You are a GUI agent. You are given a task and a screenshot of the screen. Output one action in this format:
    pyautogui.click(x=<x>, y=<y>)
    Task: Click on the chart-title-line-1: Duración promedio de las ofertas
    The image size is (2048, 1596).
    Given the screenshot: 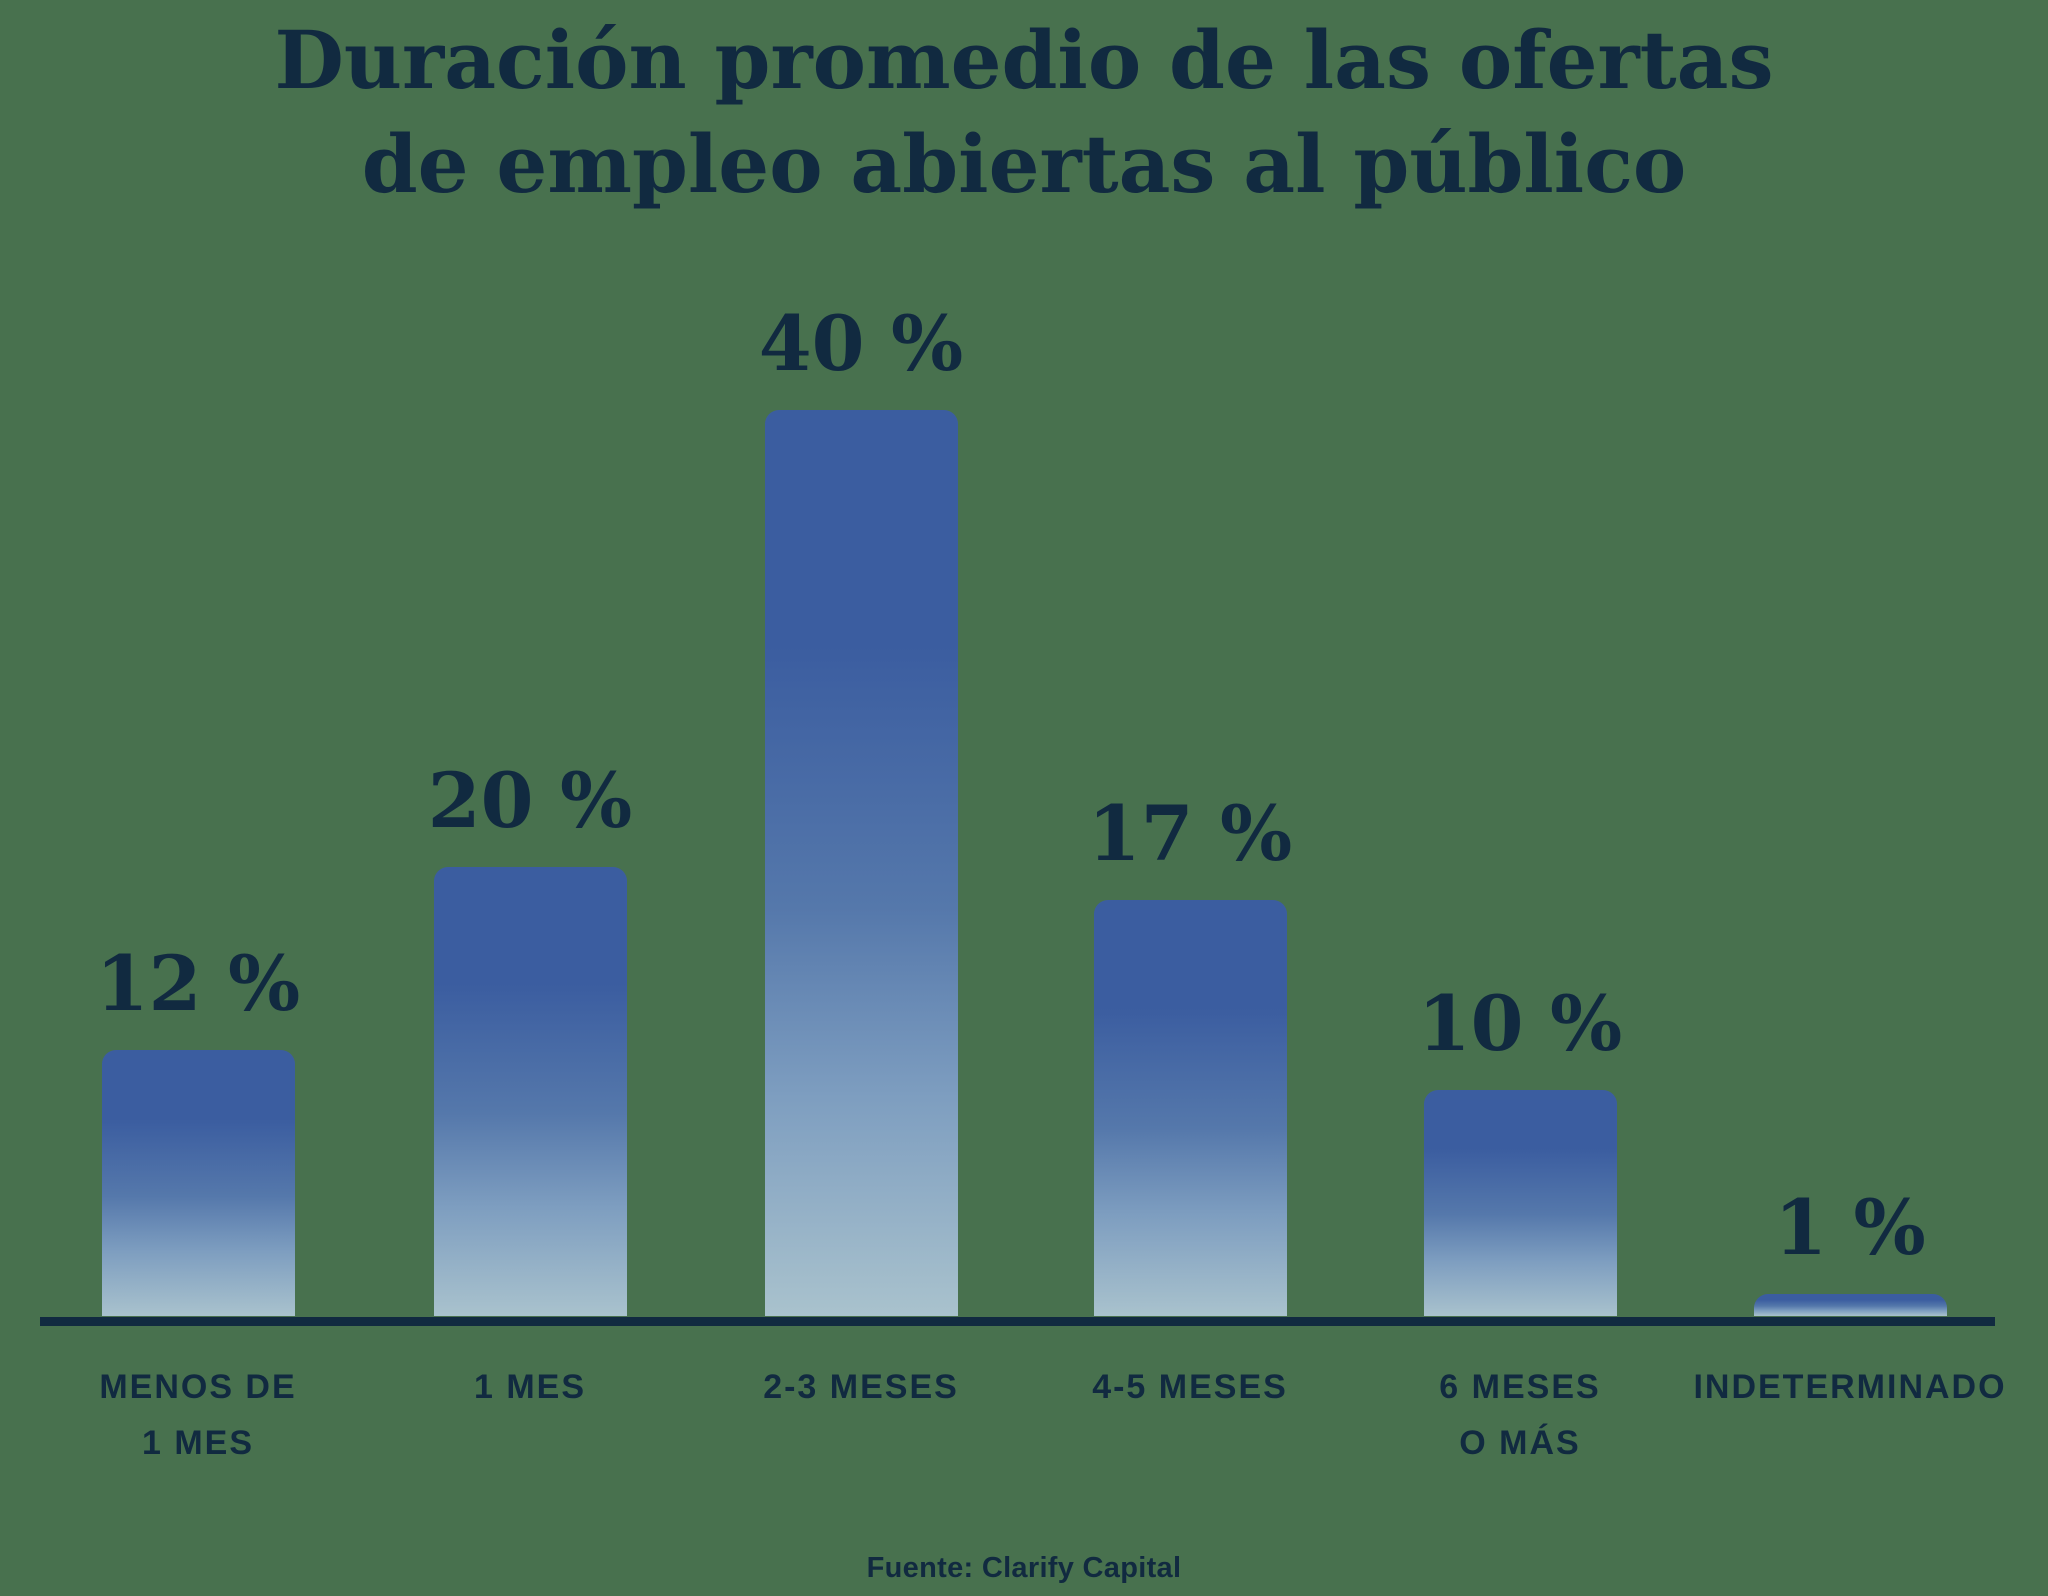 What is the action you would take?
    pyautogui.click(x=1024, y=60)
    